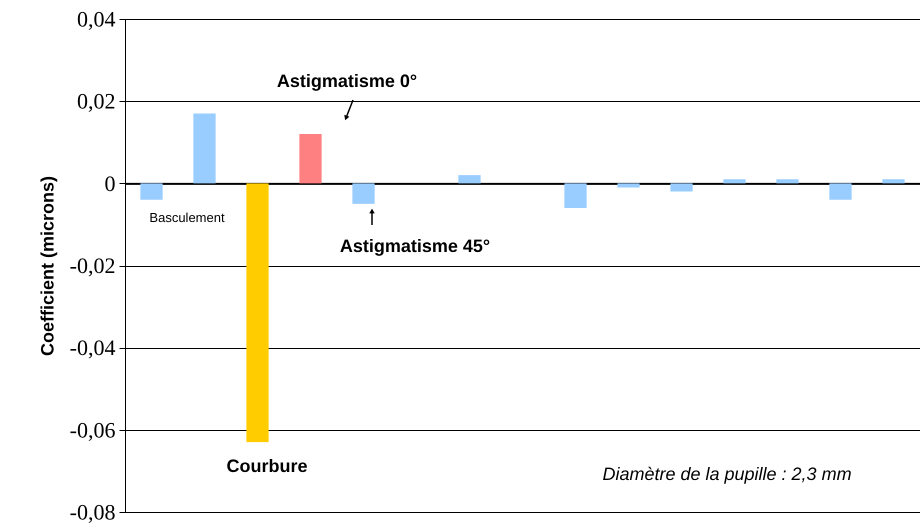  What do you see at coordinates (415, 246) in the screenshot?
I see `annotation: Astigmatisme 45°` at bounding box center [415, 246].